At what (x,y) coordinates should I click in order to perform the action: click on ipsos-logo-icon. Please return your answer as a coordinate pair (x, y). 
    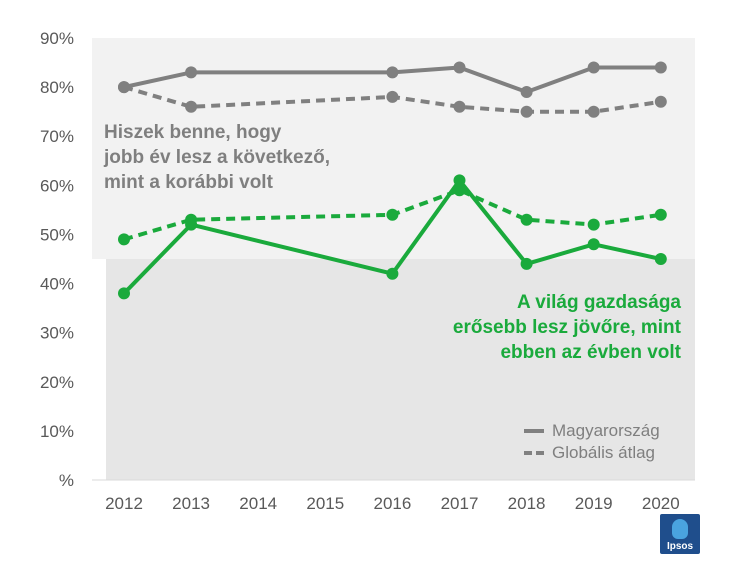
    Looking at the image, I should click on (680, 529).